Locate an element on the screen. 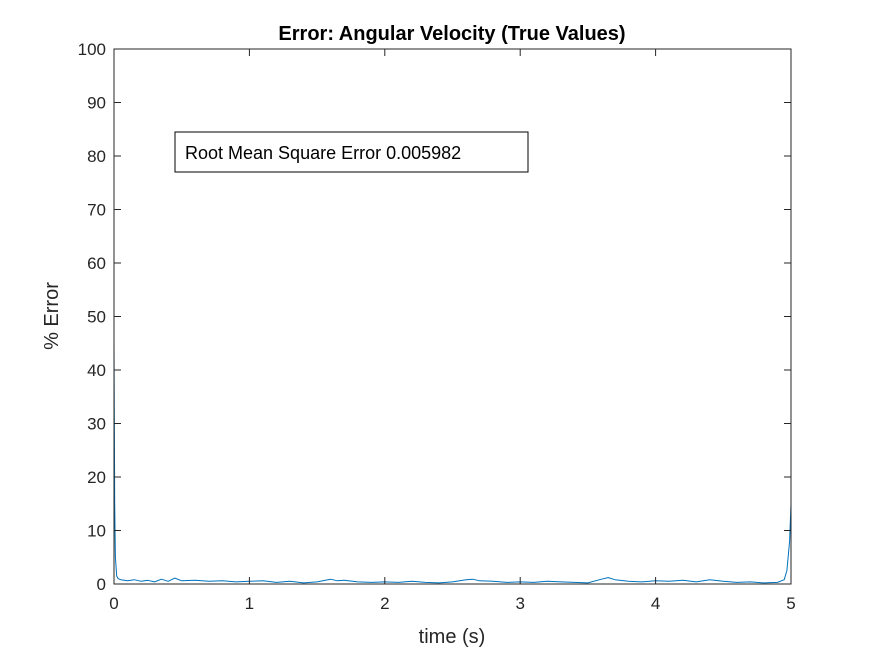 Image resolution: width=875 pixels, height=656 pixels. y-tick-label: 70 is located at coordinates (96, 210).